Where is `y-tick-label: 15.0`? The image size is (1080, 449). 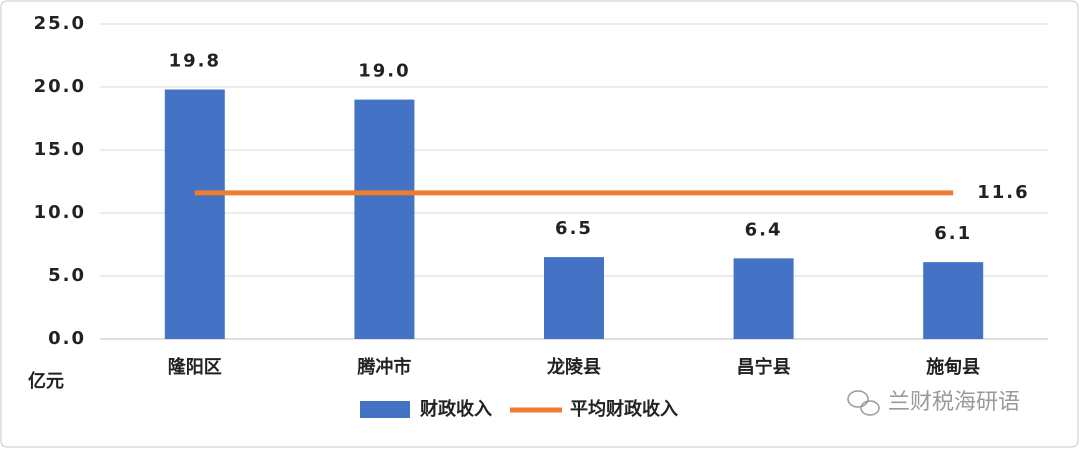 y-tick-label: 15.0 is located at coordinates (60, 149).